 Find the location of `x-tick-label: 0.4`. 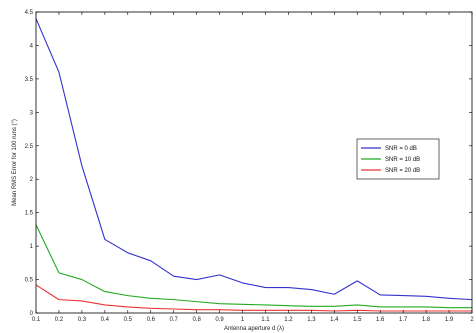

x-tick-label: 0.4 is located at coordinates (105, 320).